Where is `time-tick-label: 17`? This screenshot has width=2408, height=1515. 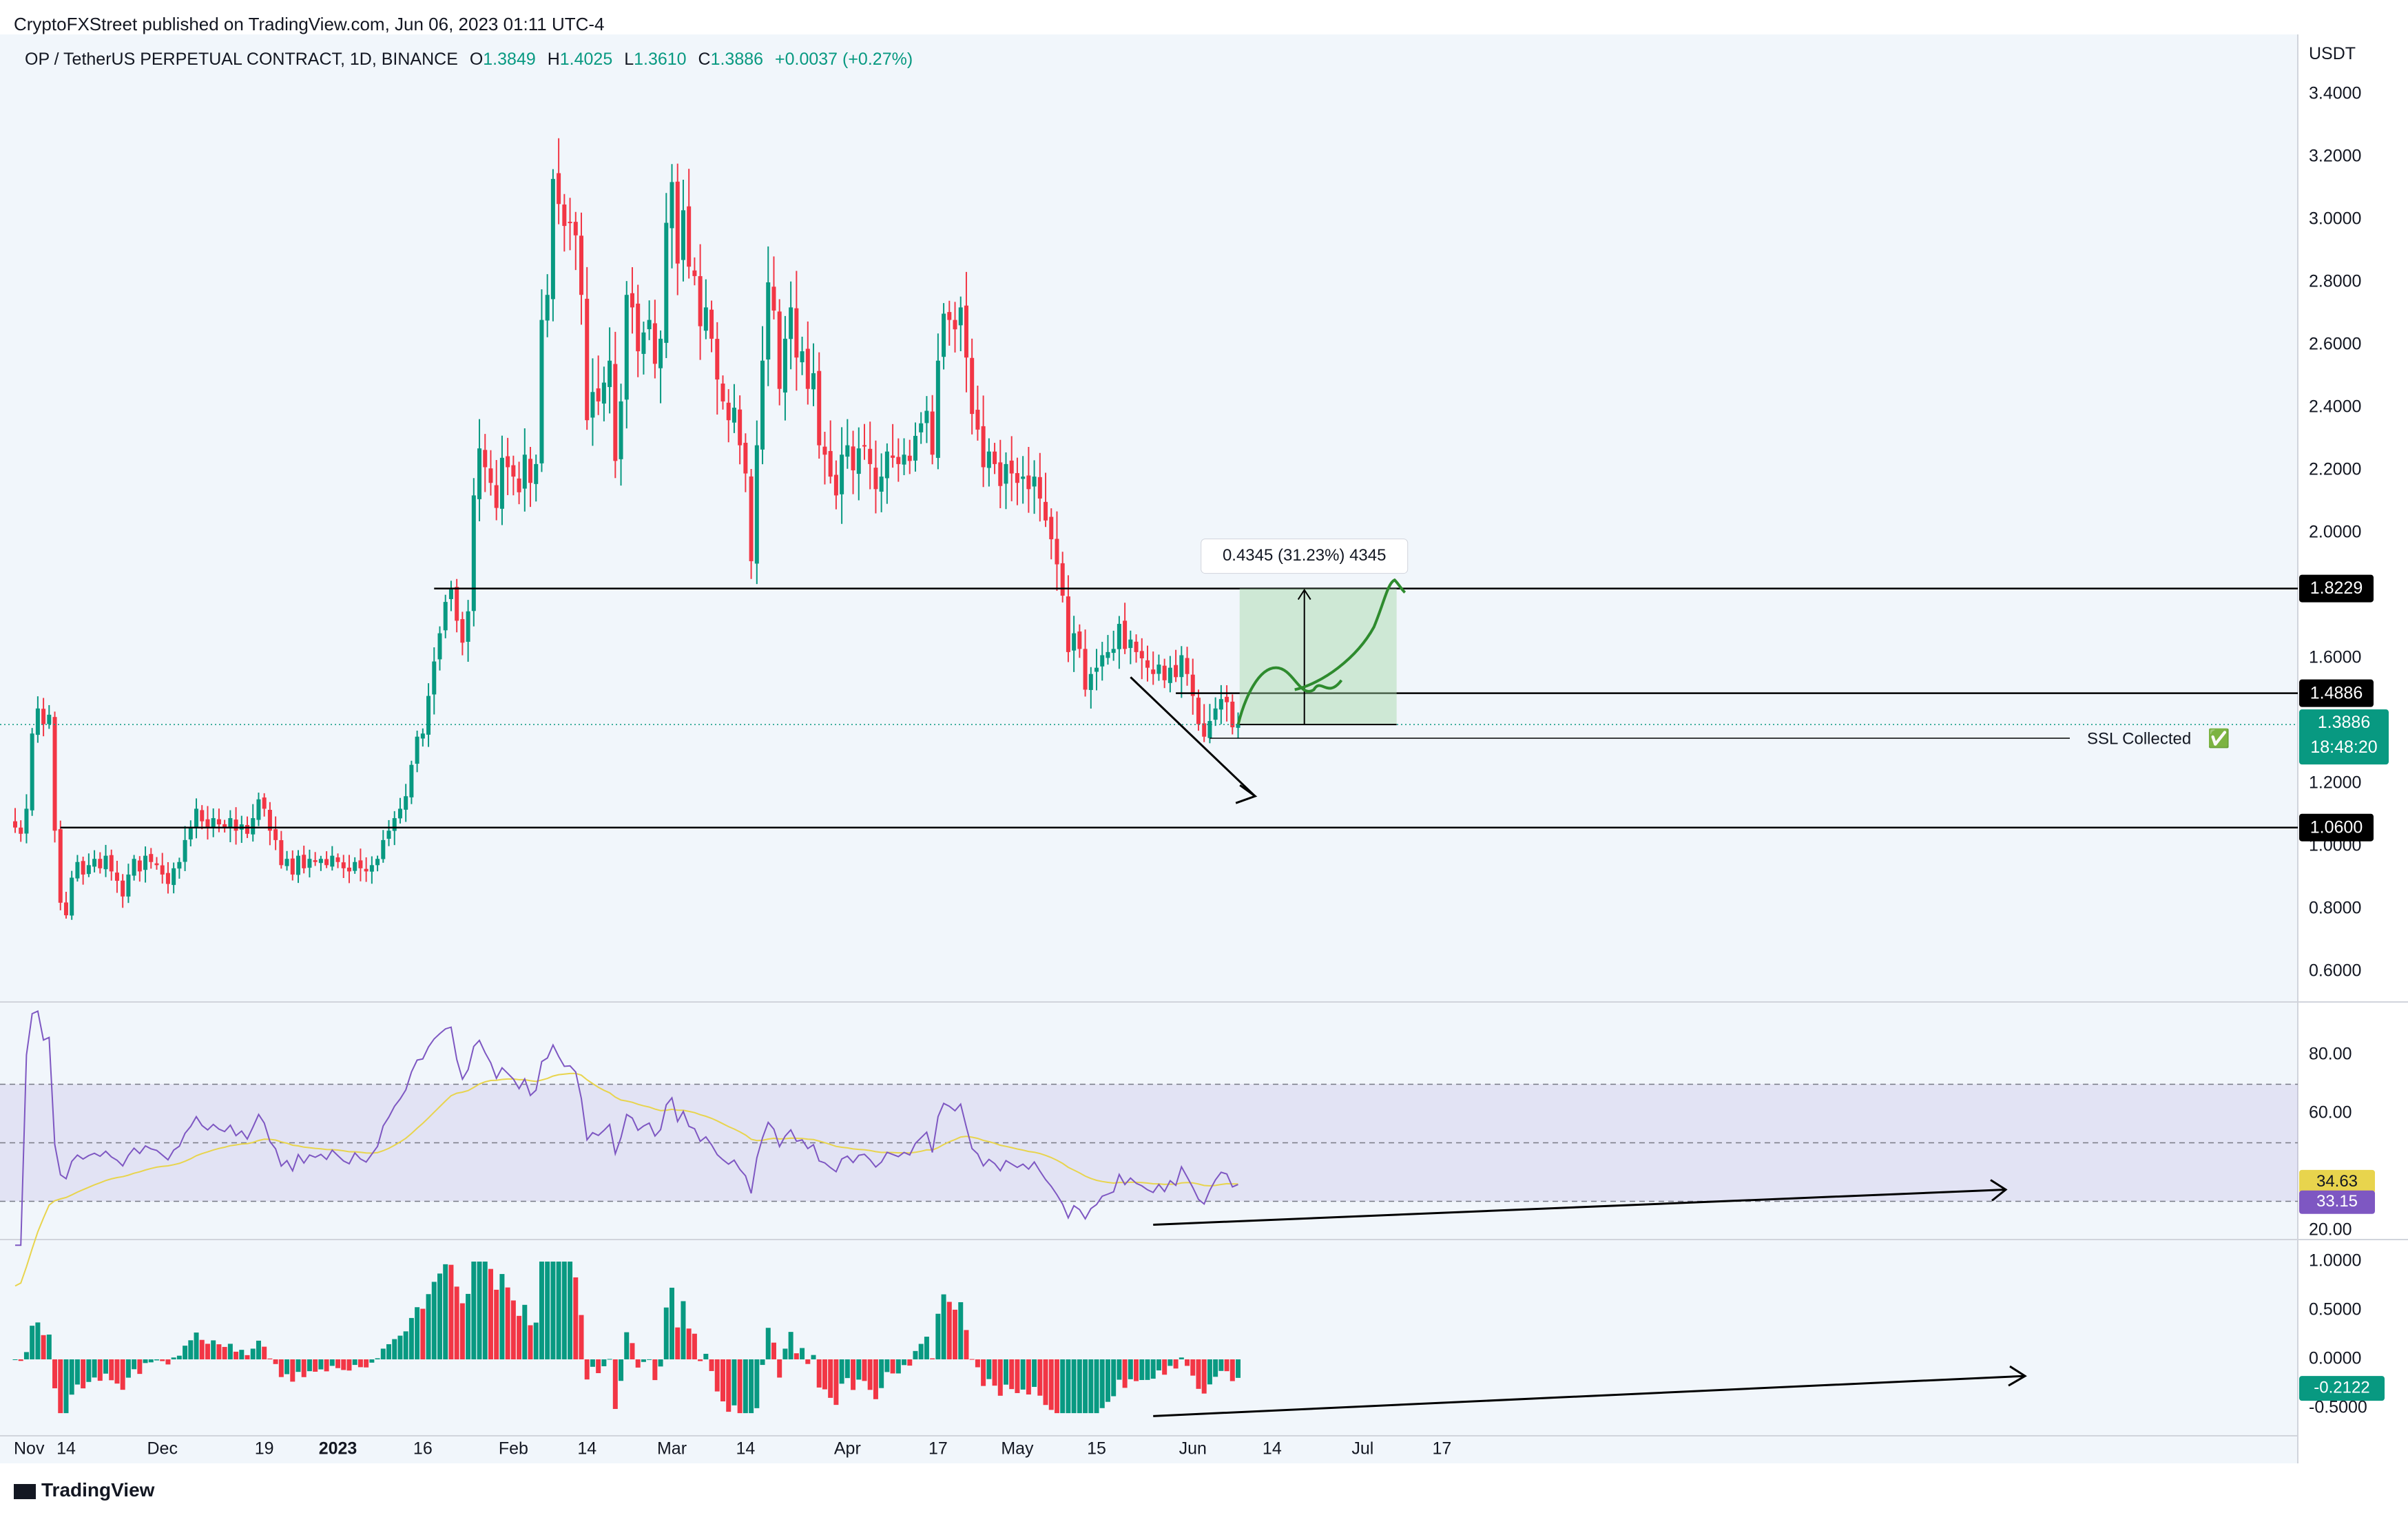 time-tick-label: 17 is located at coordinates (938, 1449).